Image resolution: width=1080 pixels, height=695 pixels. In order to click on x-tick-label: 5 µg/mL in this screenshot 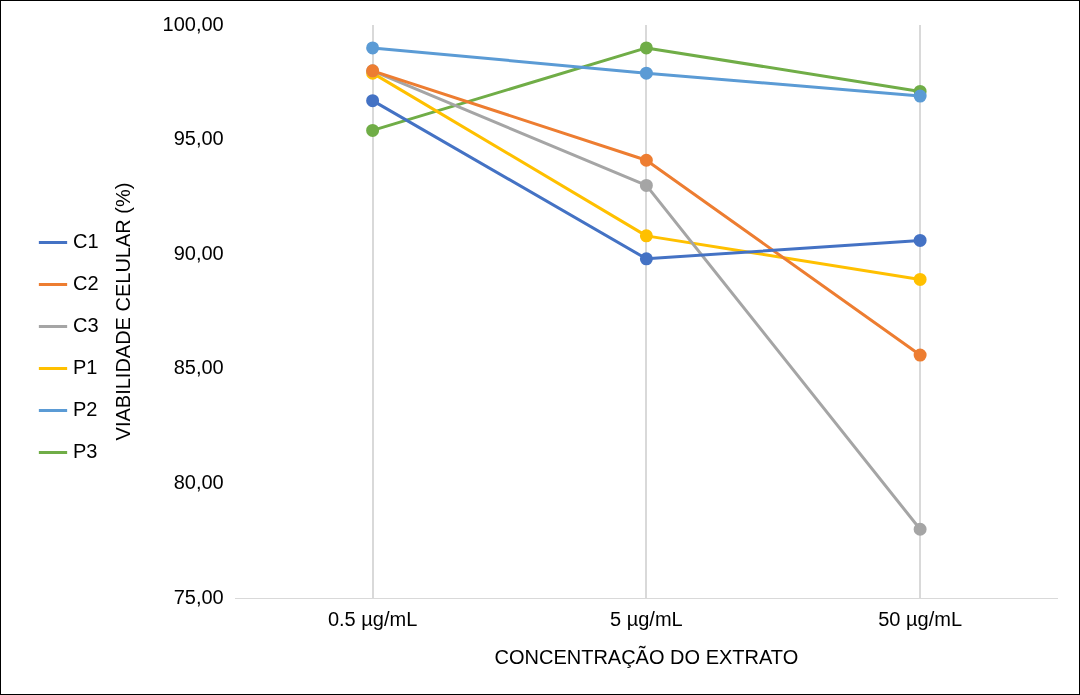, I will do `click(646, 618)`.